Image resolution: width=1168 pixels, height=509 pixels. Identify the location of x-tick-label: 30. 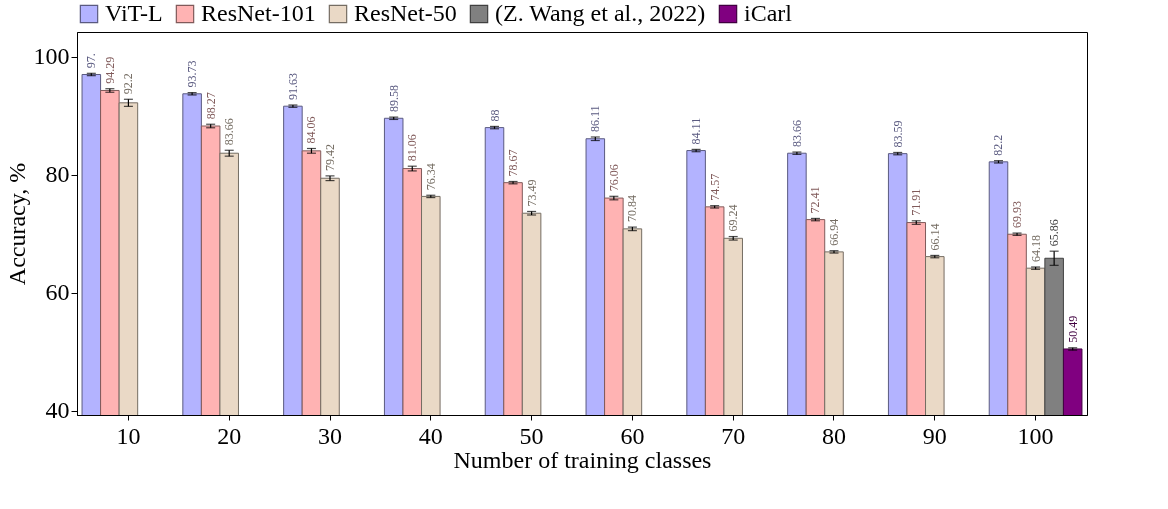
(330, 435).